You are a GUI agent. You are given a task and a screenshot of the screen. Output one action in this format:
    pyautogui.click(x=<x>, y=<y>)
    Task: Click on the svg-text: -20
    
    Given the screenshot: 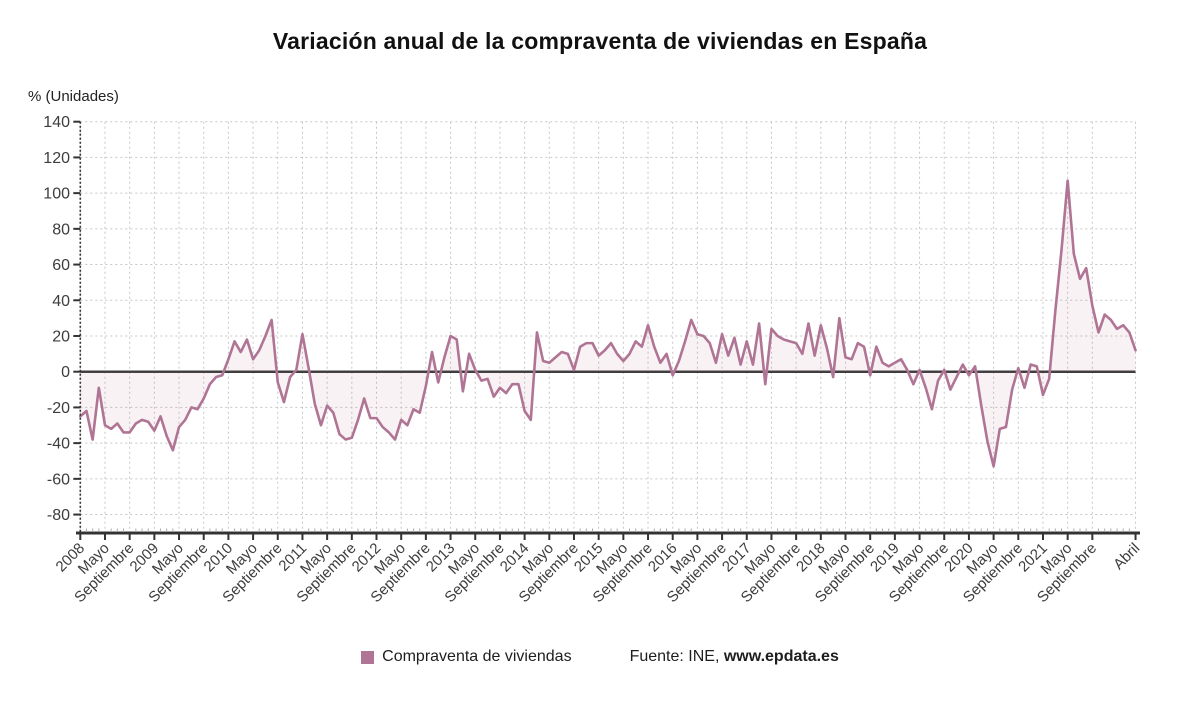 What is the action you would take?
    pyautogui.click(x=58, y=408)
    